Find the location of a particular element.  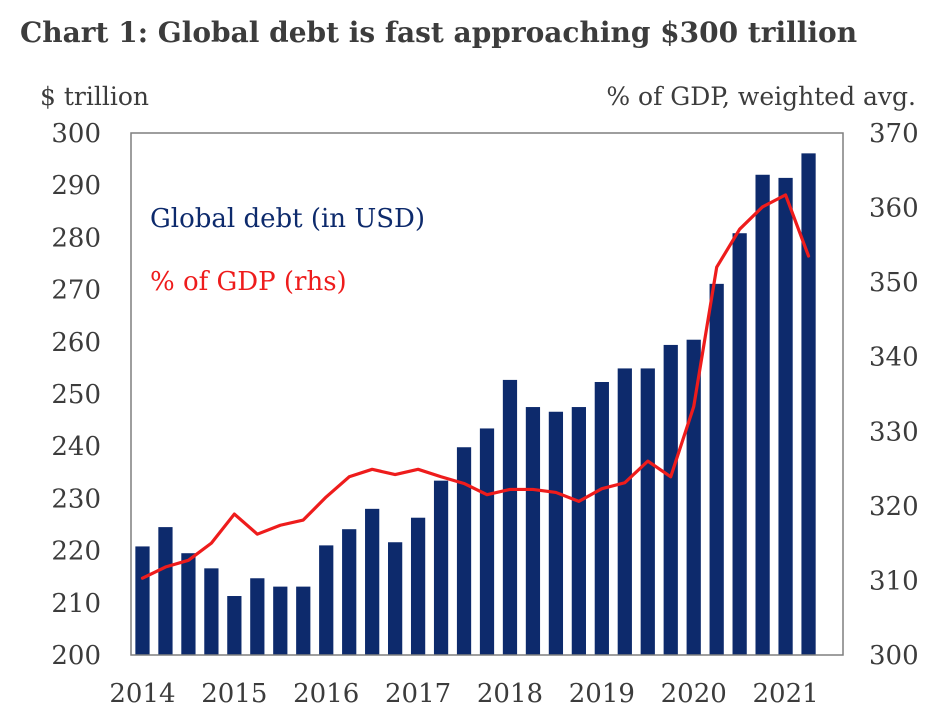

right-tick-label: 320 is located at coordinates (894, 507).